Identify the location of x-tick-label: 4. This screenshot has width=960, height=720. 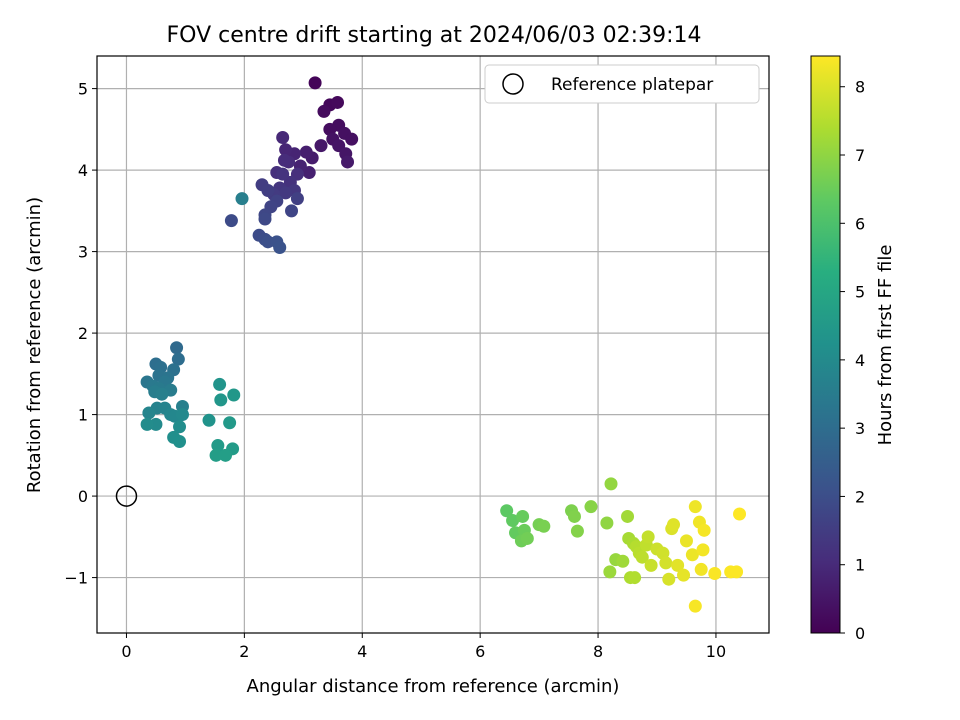
(362, 651).